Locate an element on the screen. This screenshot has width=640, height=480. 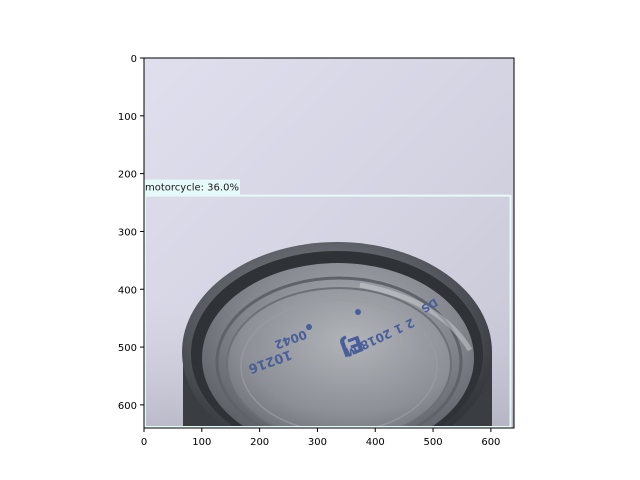
detection-label: motorcycle: 36.0% is located at coordinates (192, 188).